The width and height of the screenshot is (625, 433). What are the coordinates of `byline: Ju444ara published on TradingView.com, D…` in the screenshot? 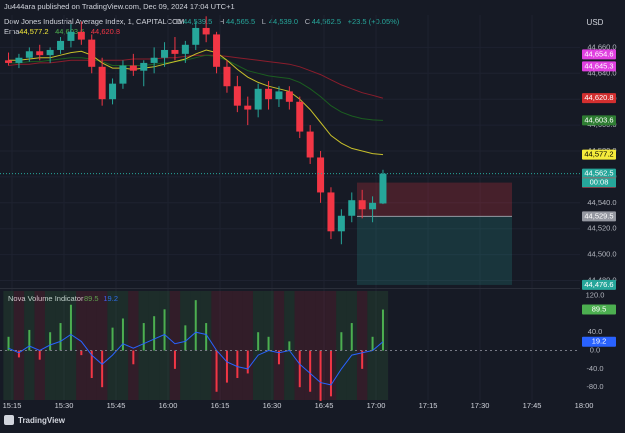 It's located at (119, 6).